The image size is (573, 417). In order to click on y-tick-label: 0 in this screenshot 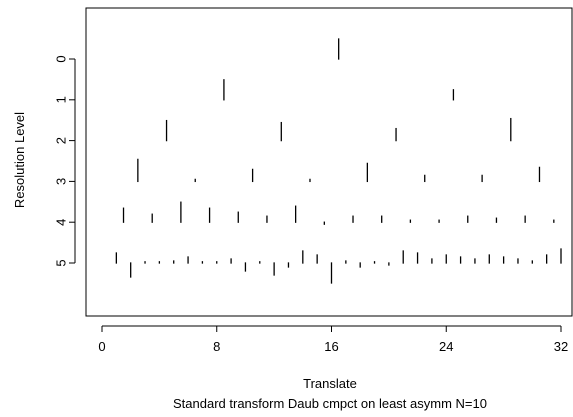, I will do `click(60, 58)`.